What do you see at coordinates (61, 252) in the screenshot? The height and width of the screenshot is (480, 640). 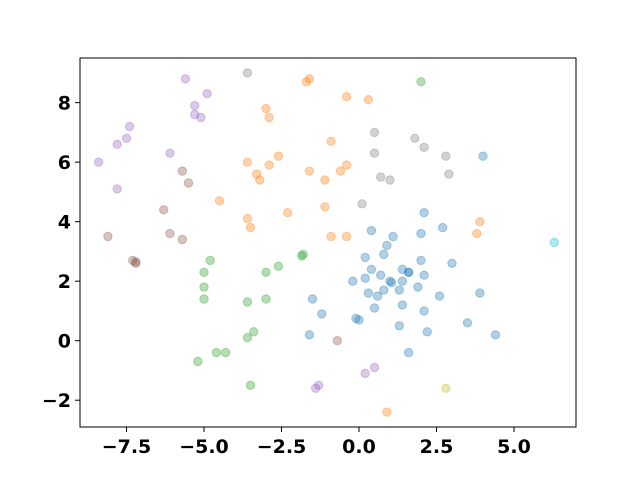 I see `y-axis-ticks: −2 0 2 4 6 8` at bounding box center [61, 252].